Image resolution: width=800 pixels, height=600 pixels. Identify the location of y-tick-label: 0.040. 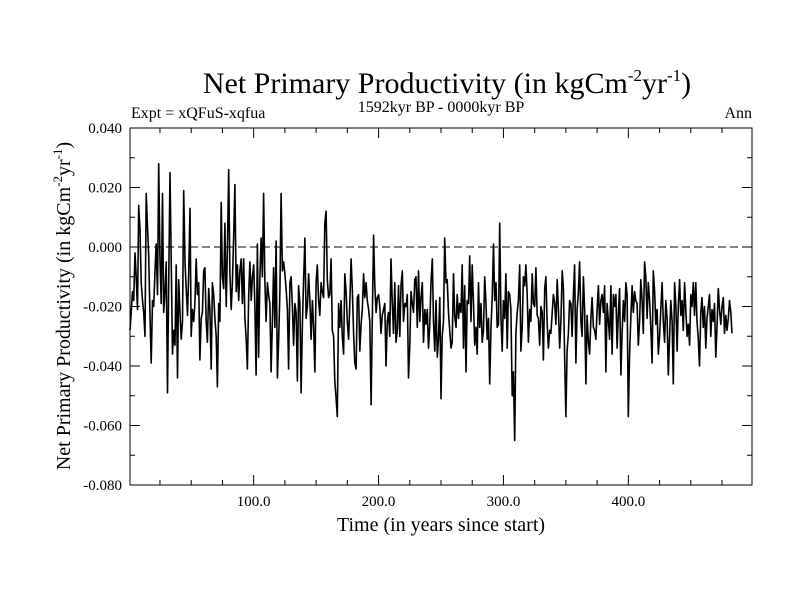
(105, 129).